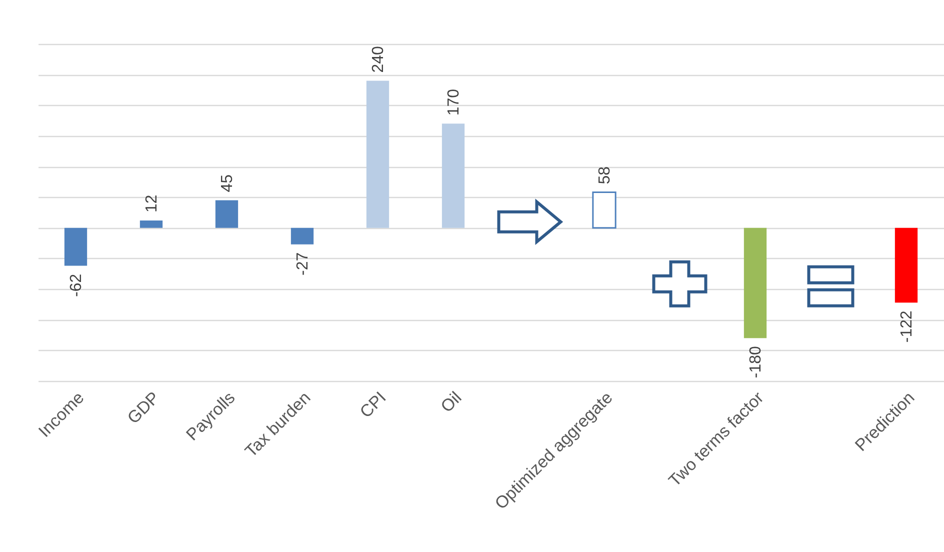 Image resolution: width=944 pixels, height=552 pixels. Describe the element at coordinates (755, 362) in the screenshot. I see `data-label: -180` at that location.